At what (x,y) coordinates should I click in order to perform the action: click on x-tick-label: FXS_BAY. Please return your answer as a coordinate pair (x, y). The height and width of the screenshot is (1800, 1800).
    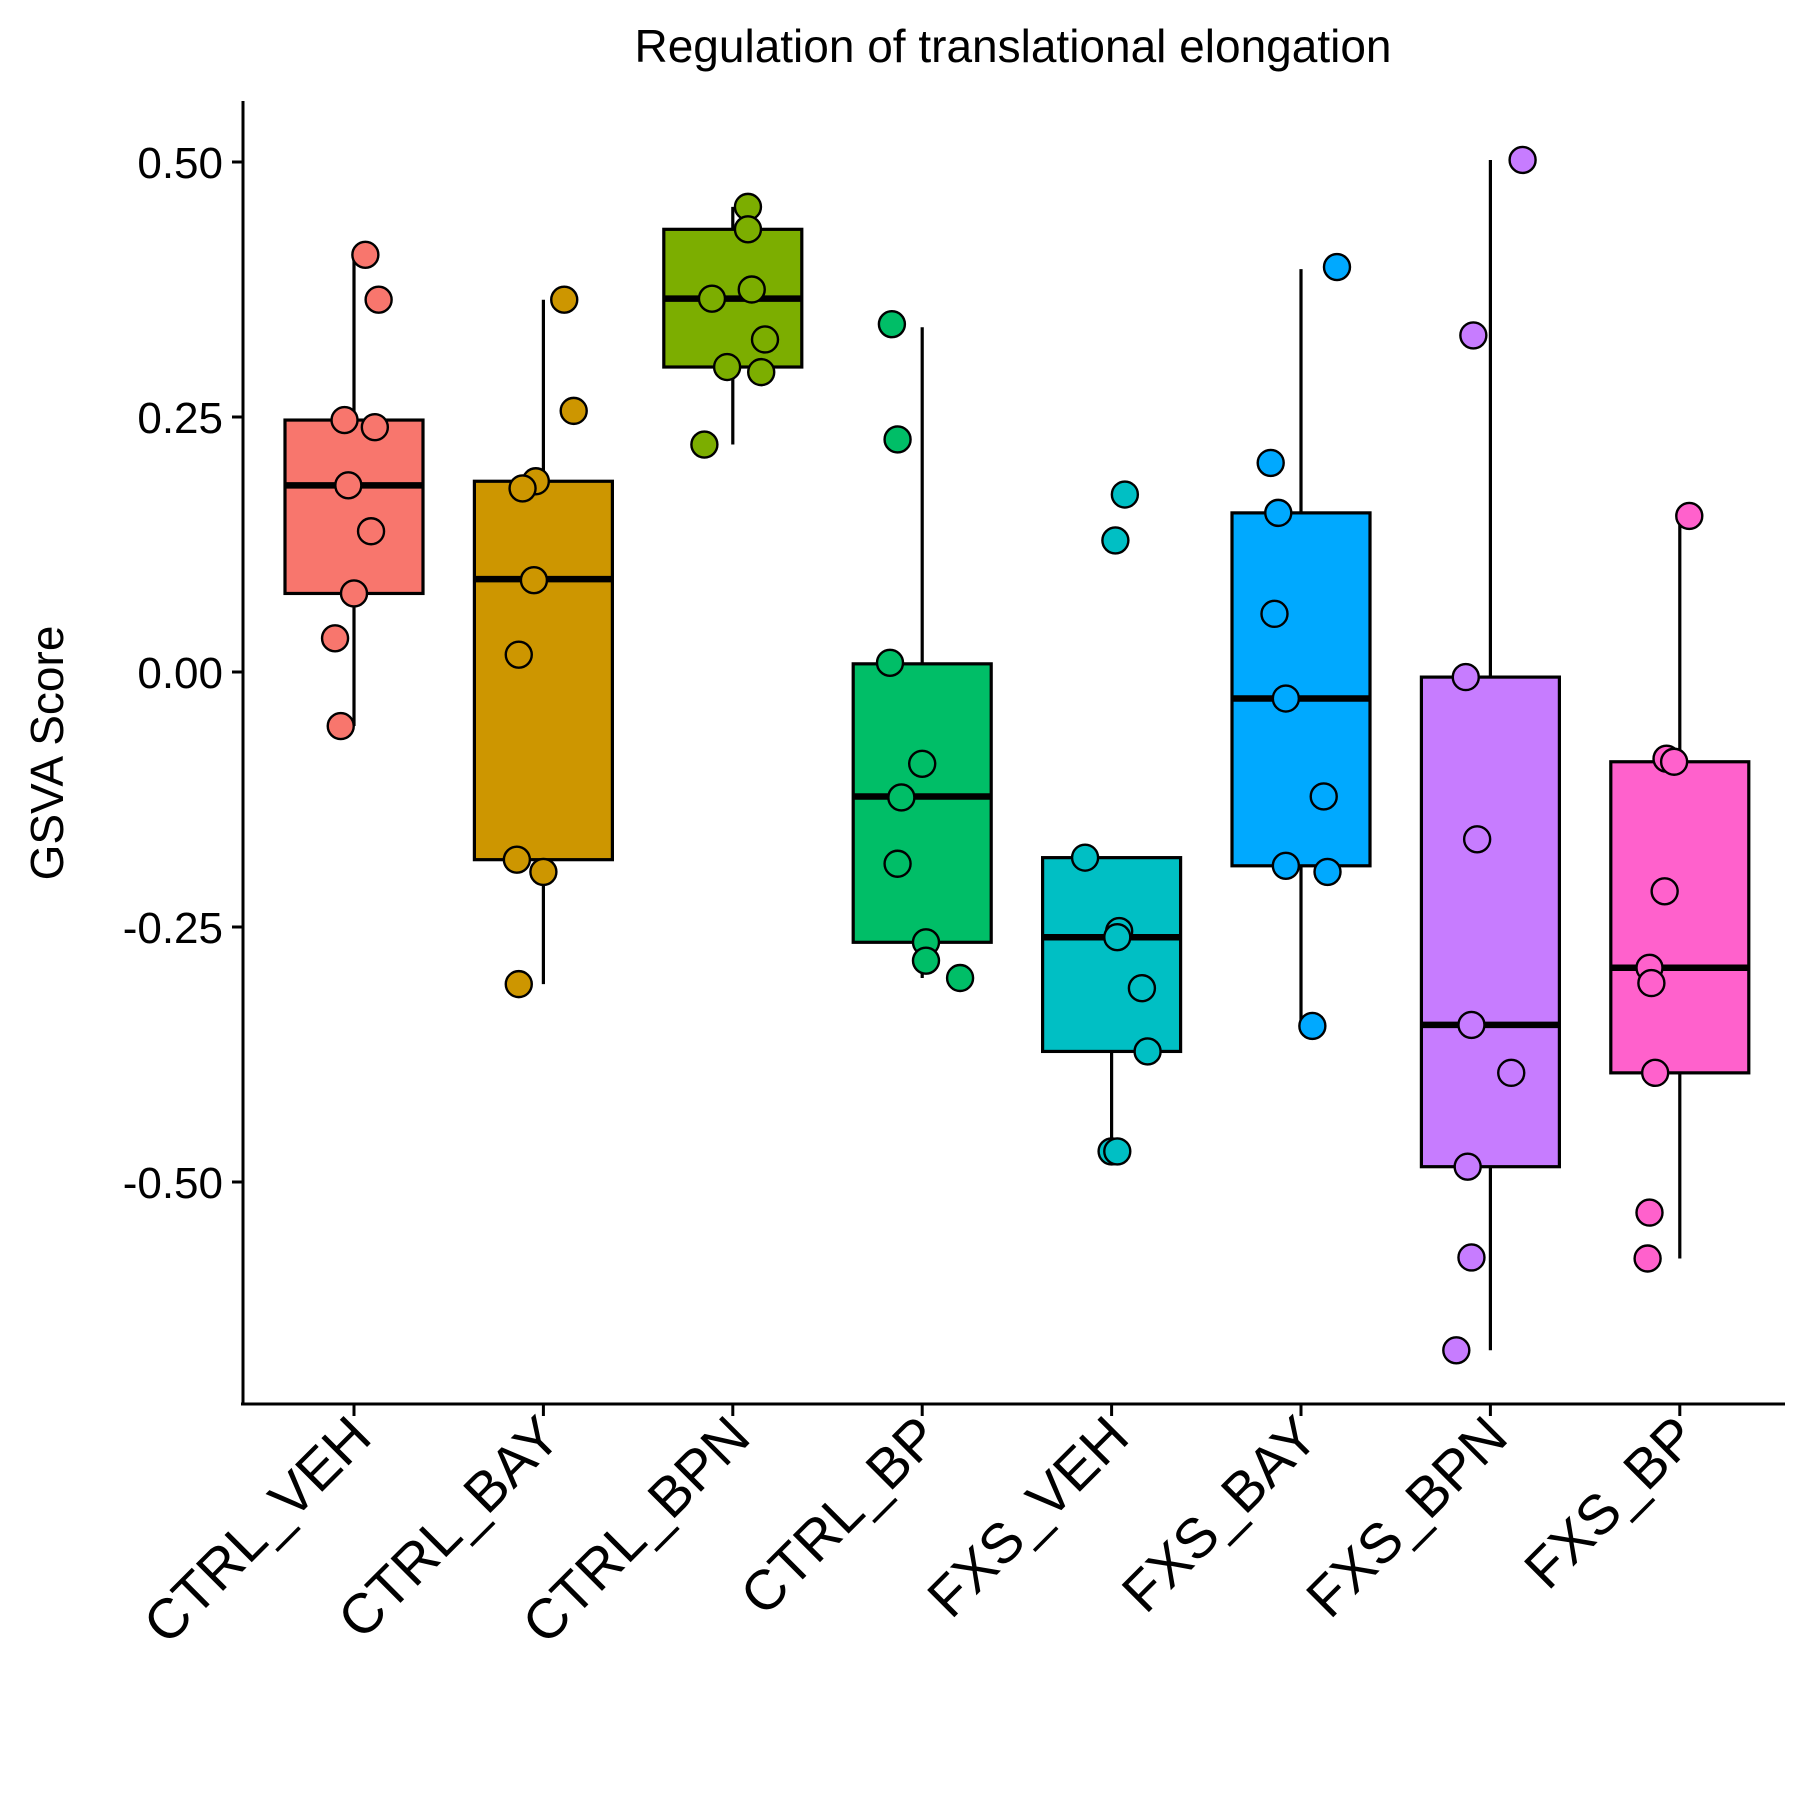
    Looking at the image, I should click on (1220, 1514).